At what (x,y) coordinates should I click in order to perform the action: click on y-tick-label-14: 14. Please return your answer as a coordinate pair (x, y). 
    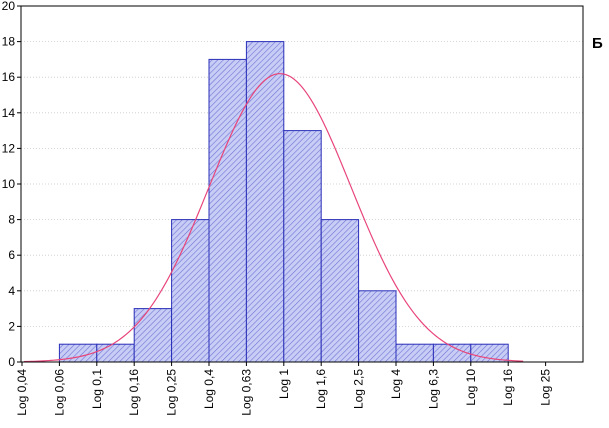
    Looking at the image, I should click on (9, 113).